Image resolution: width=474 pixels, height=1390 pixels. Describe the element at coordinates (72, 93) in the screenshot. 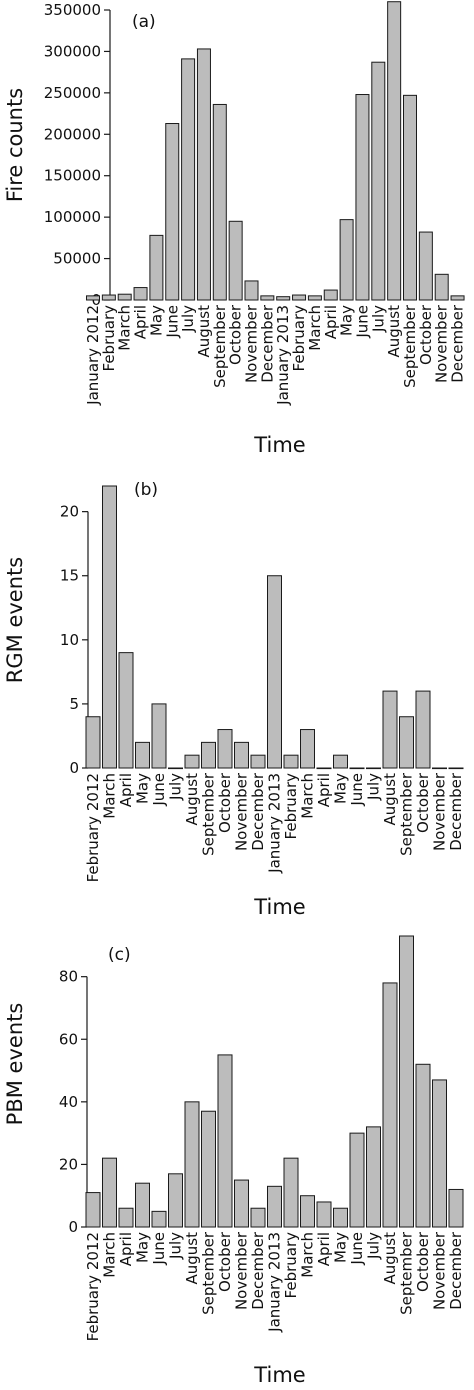

I see `y-tick-label: 250000` at that location.